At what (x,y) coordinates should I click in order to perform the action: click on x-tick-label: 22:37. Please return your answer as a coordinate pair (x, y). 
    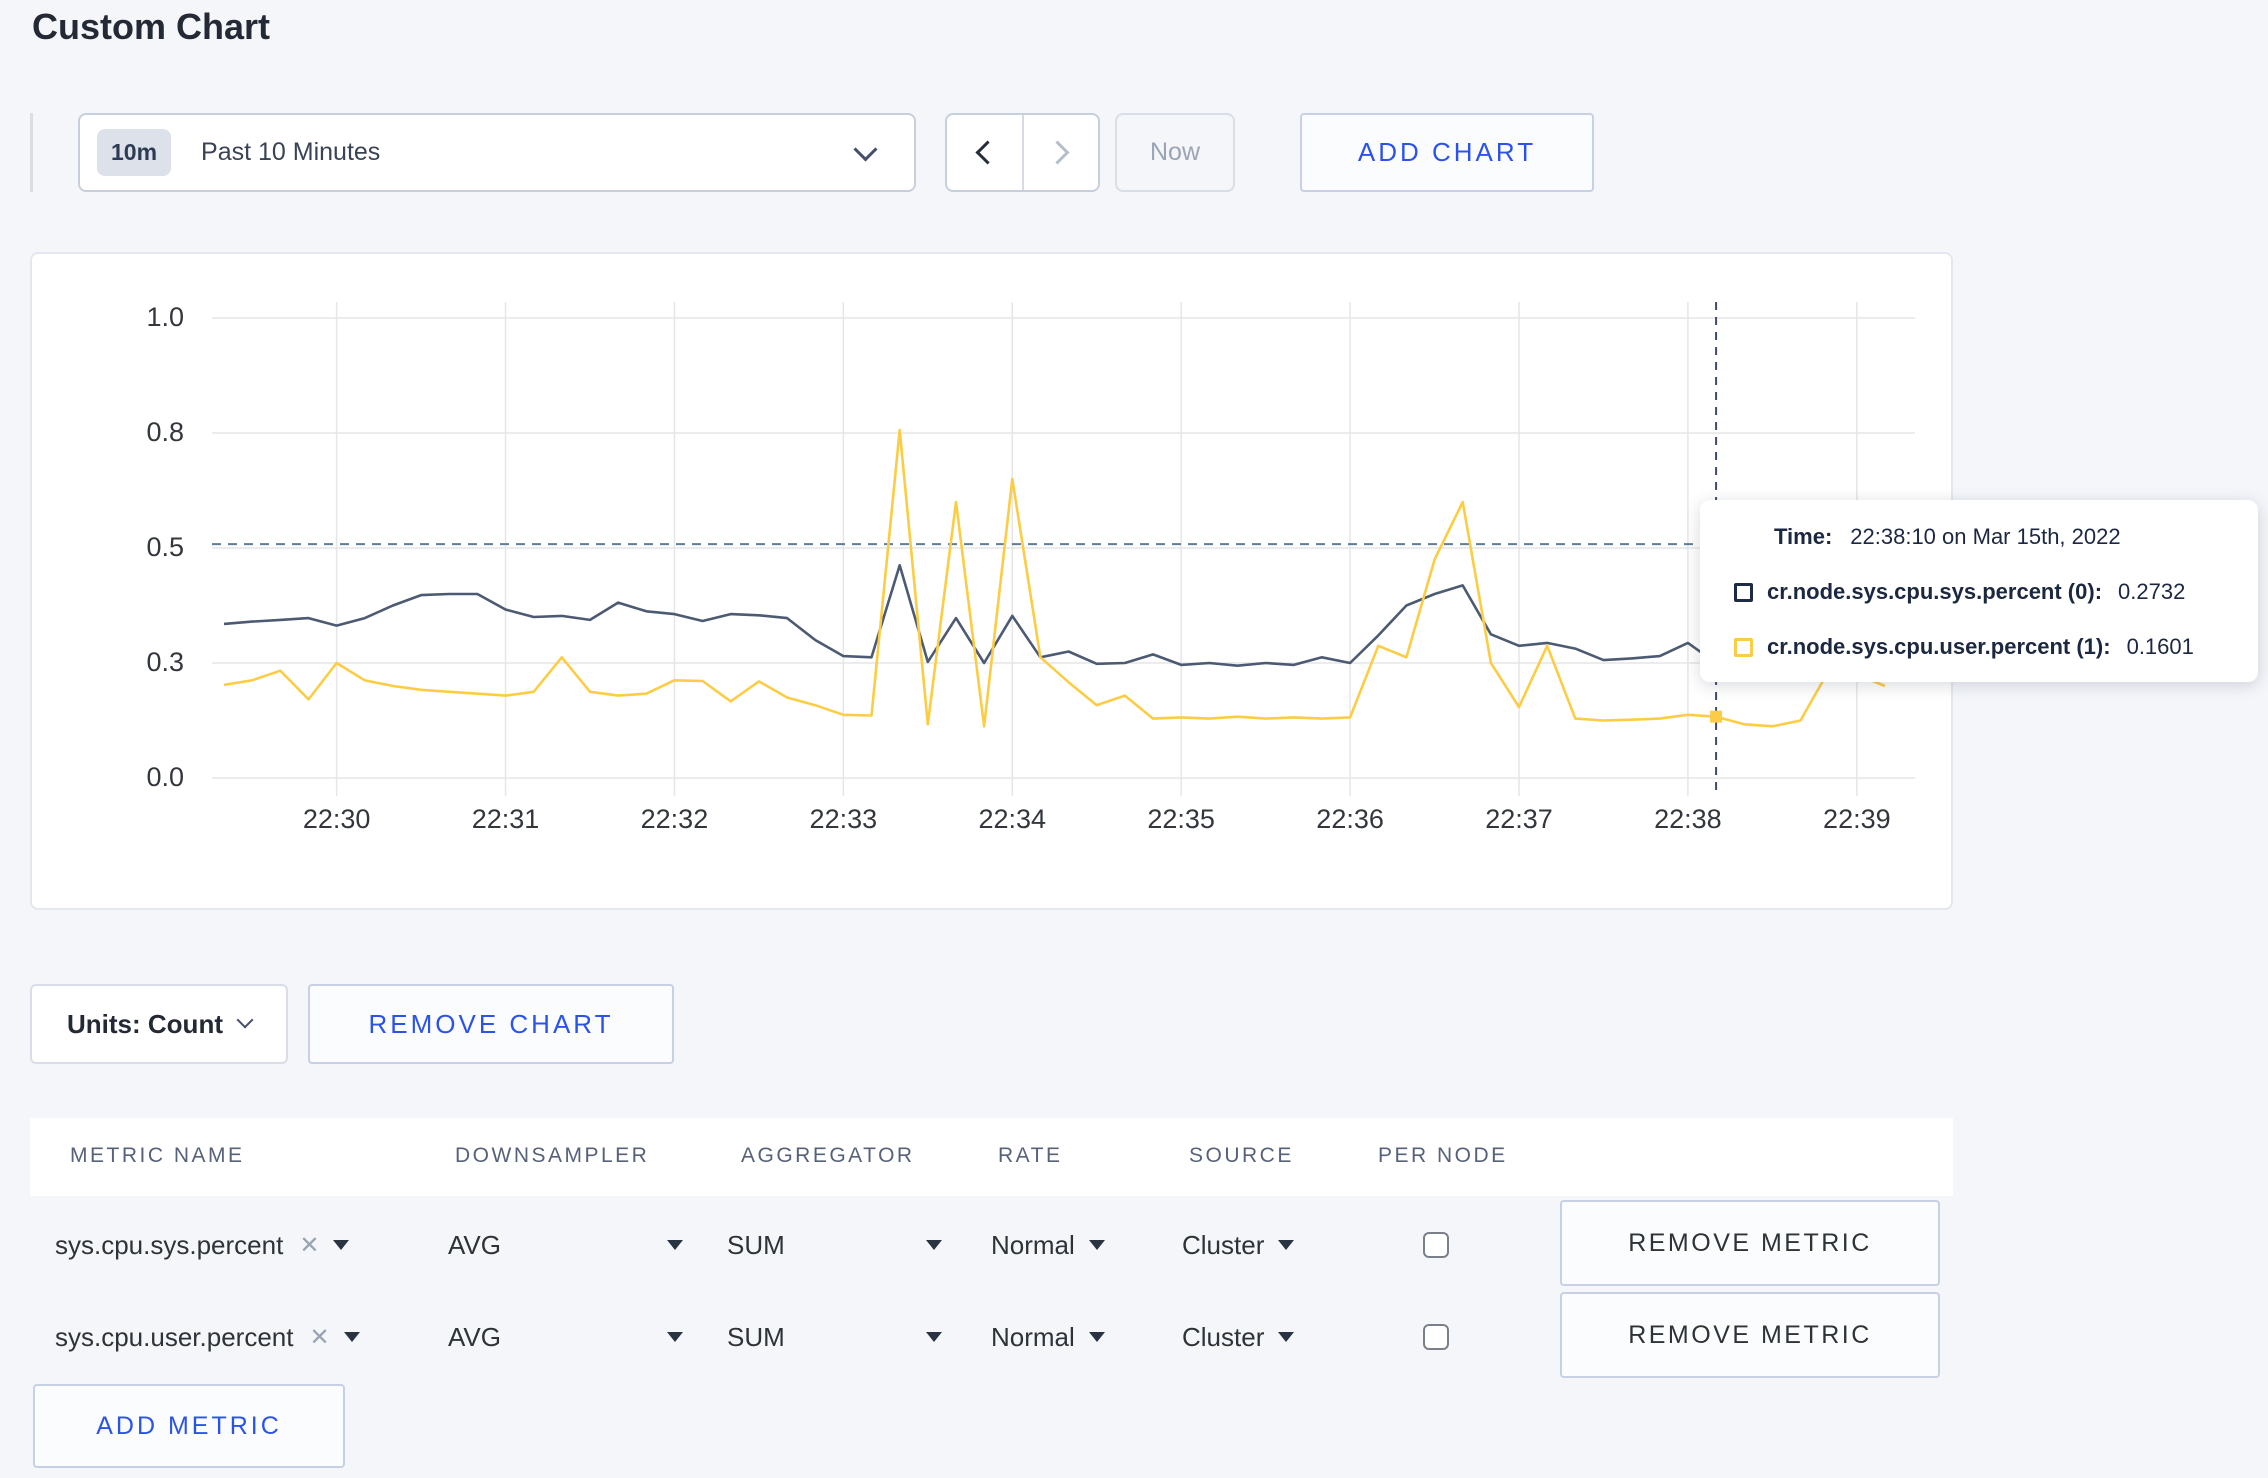
    Looking at the image, I should click on (1519, 819).